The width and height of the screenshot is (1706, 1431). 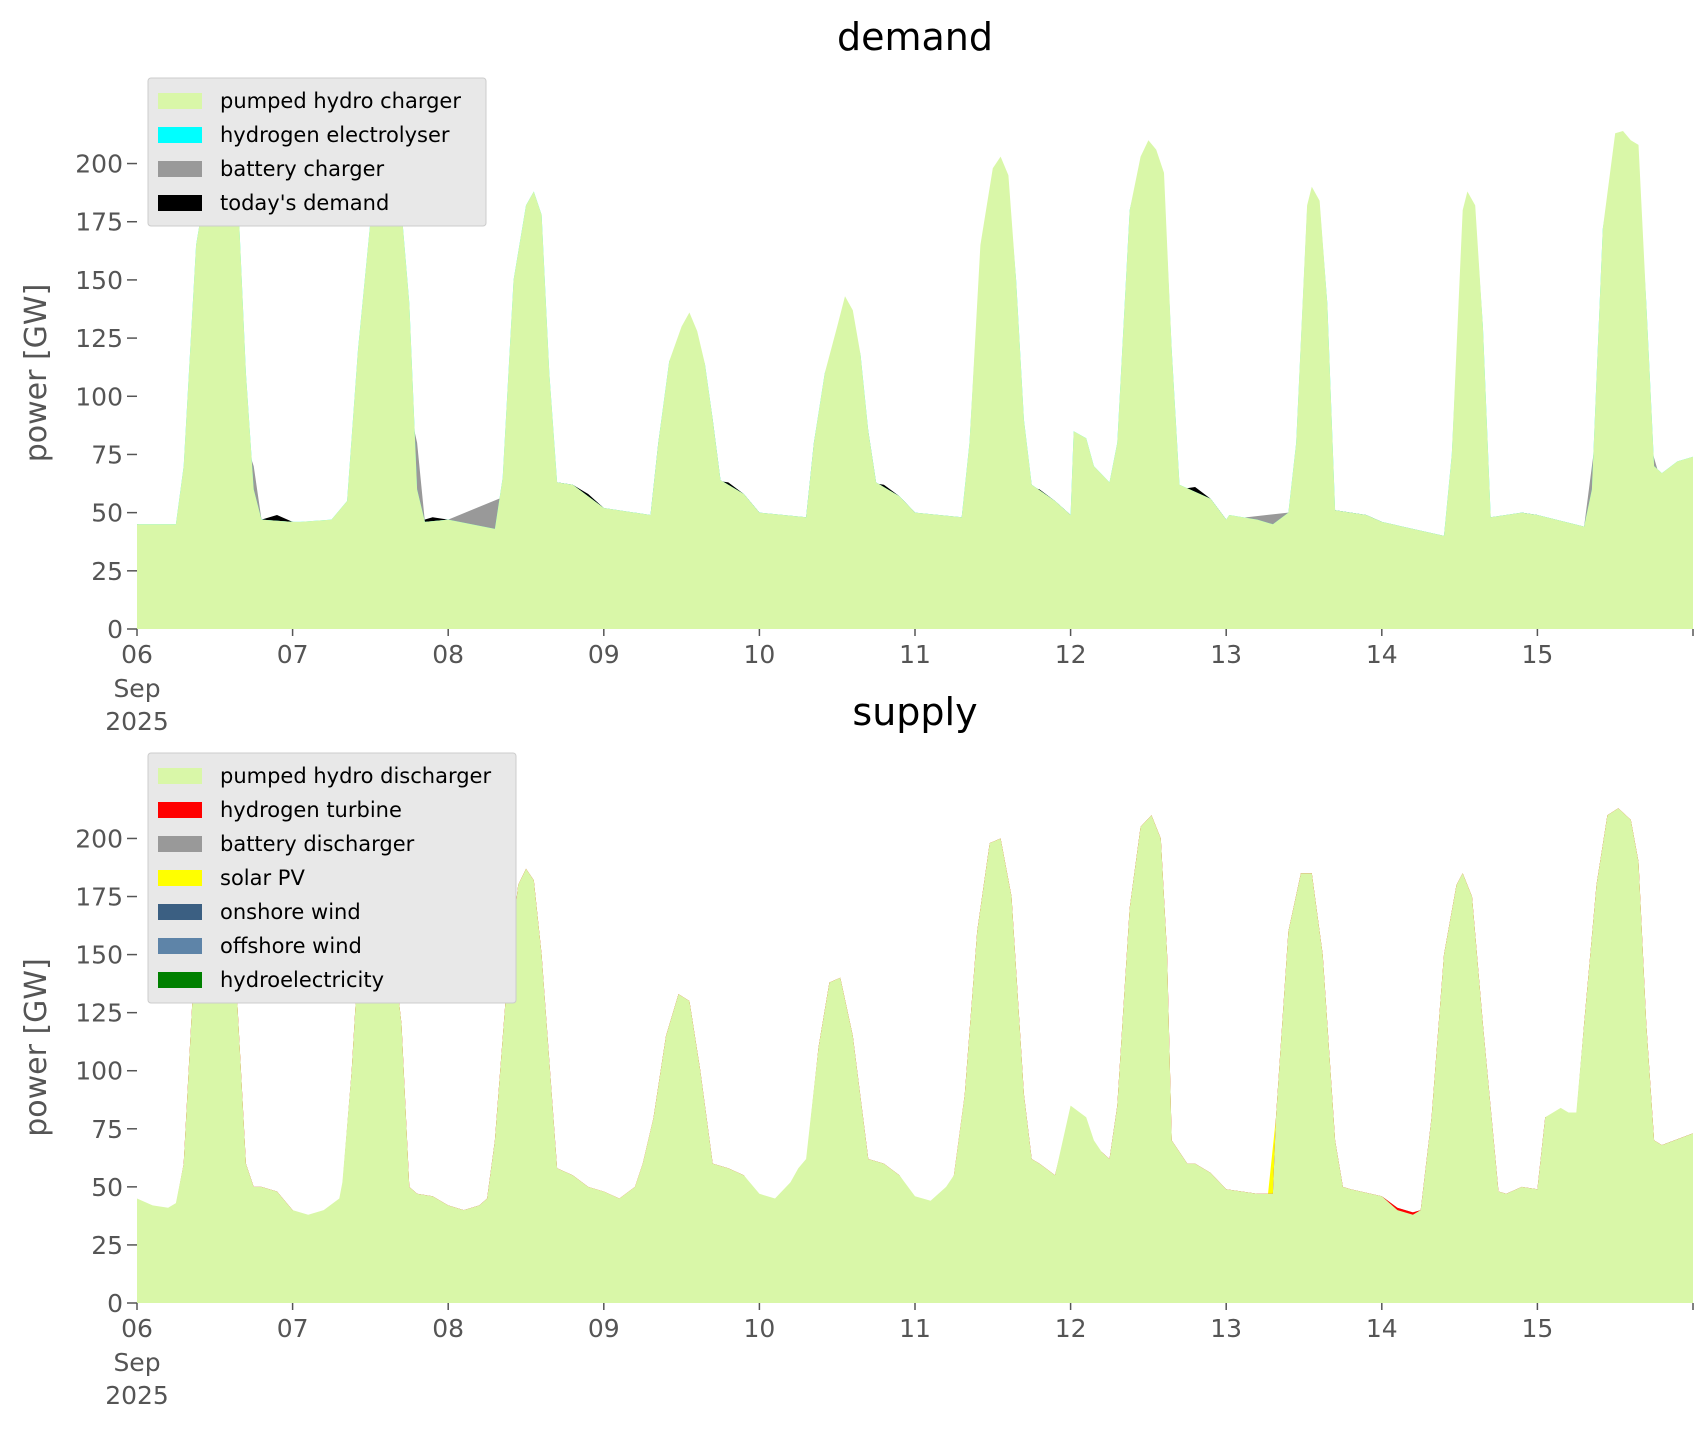 I want to click on legend-label: pumped hydro charger, so click(x=340, y=101).